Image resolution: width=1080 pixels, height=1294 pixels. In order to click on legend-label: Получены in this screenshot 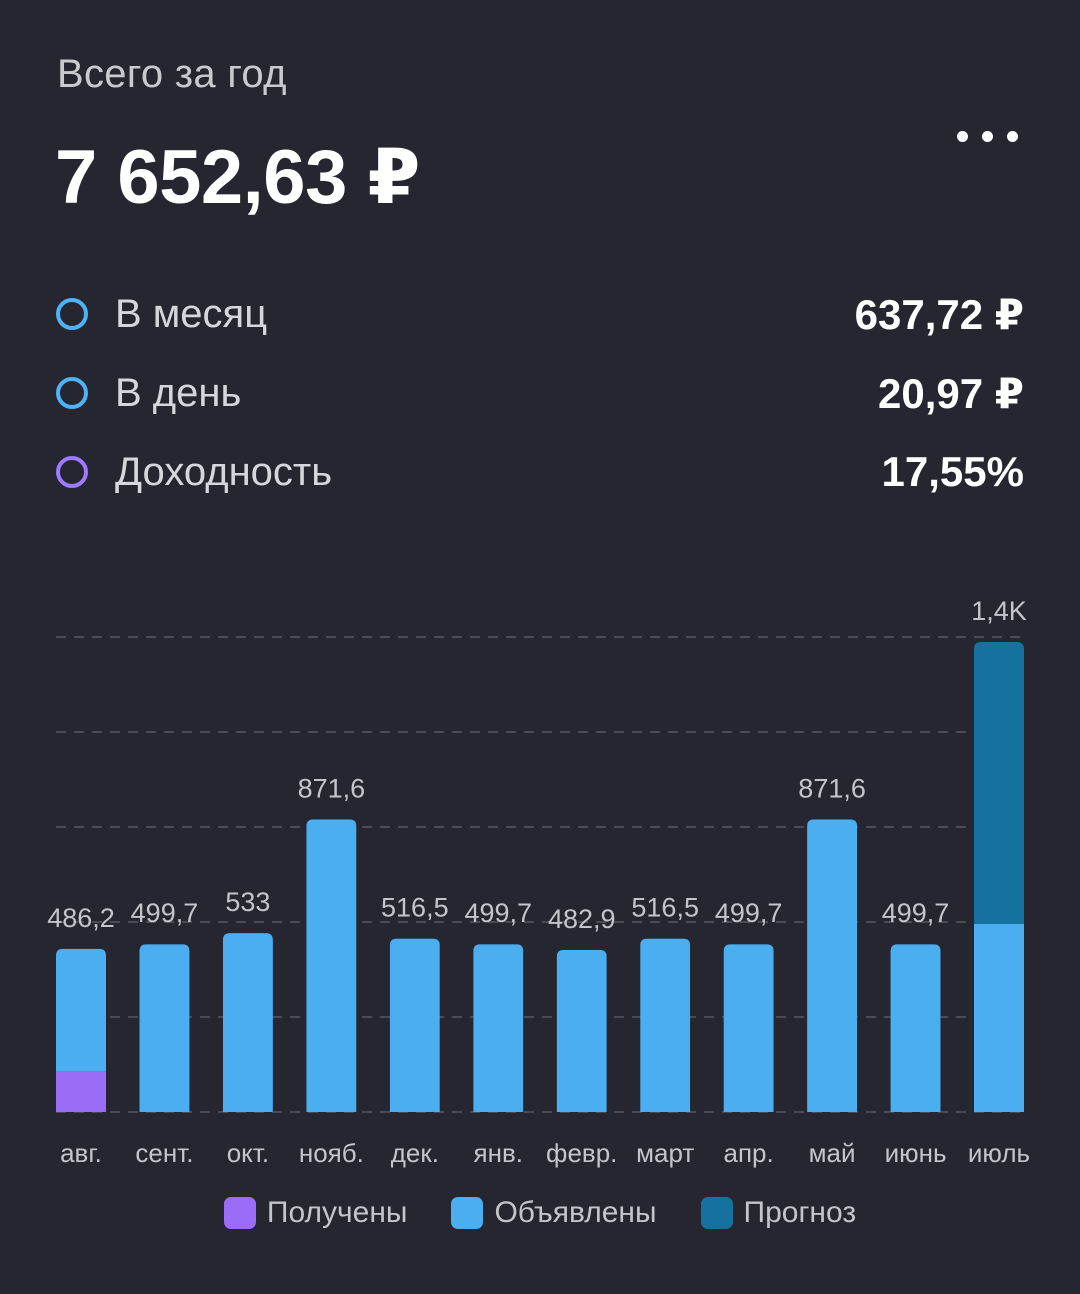, I will do `click(337, 1212)`.